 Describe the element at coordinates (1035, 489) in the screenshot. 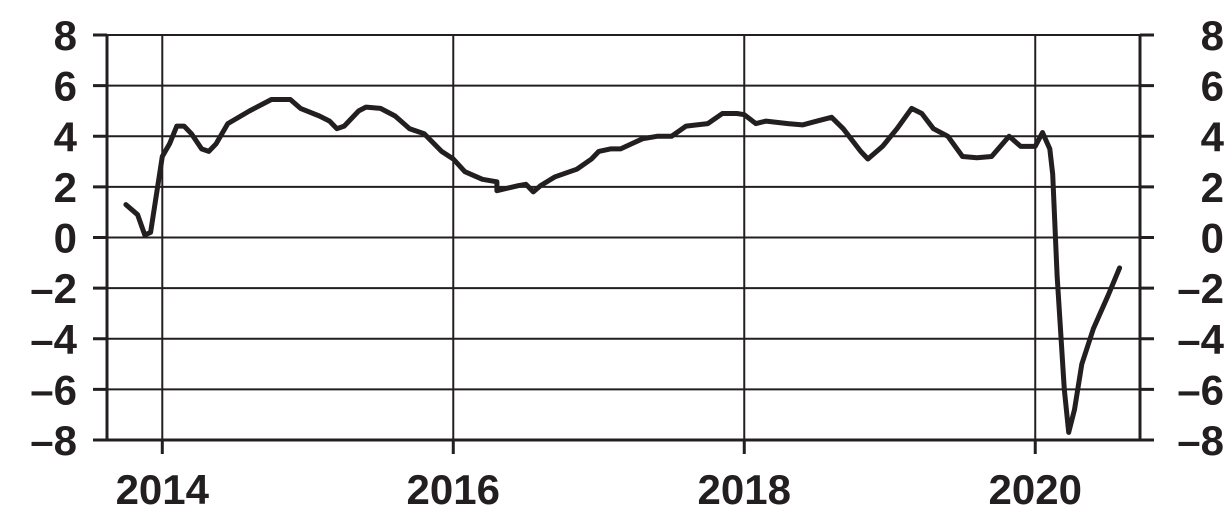

I see `x-tick-label-3: 2020` at that location.